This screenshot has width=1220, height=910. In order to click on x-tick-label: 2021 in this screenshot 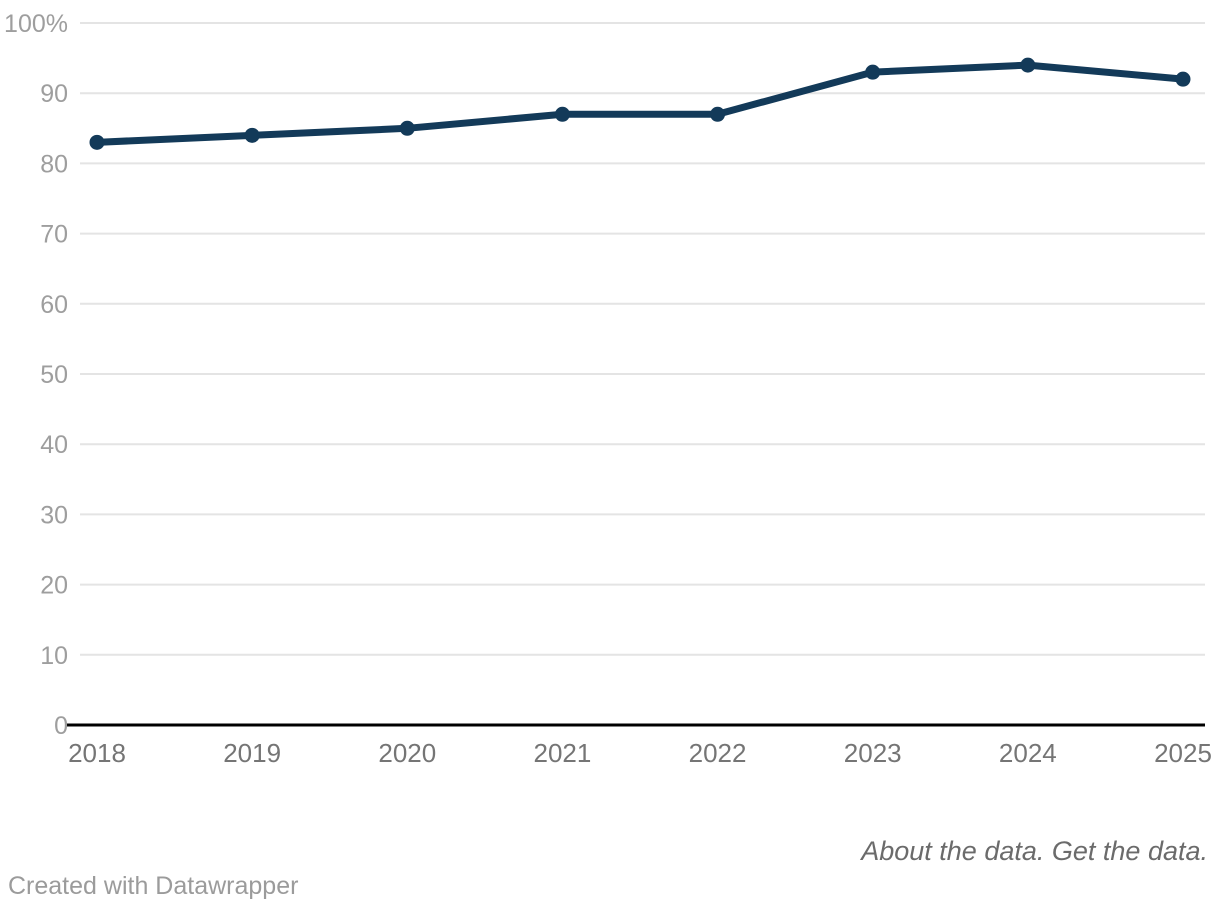, I will do `click(563, 753)`.